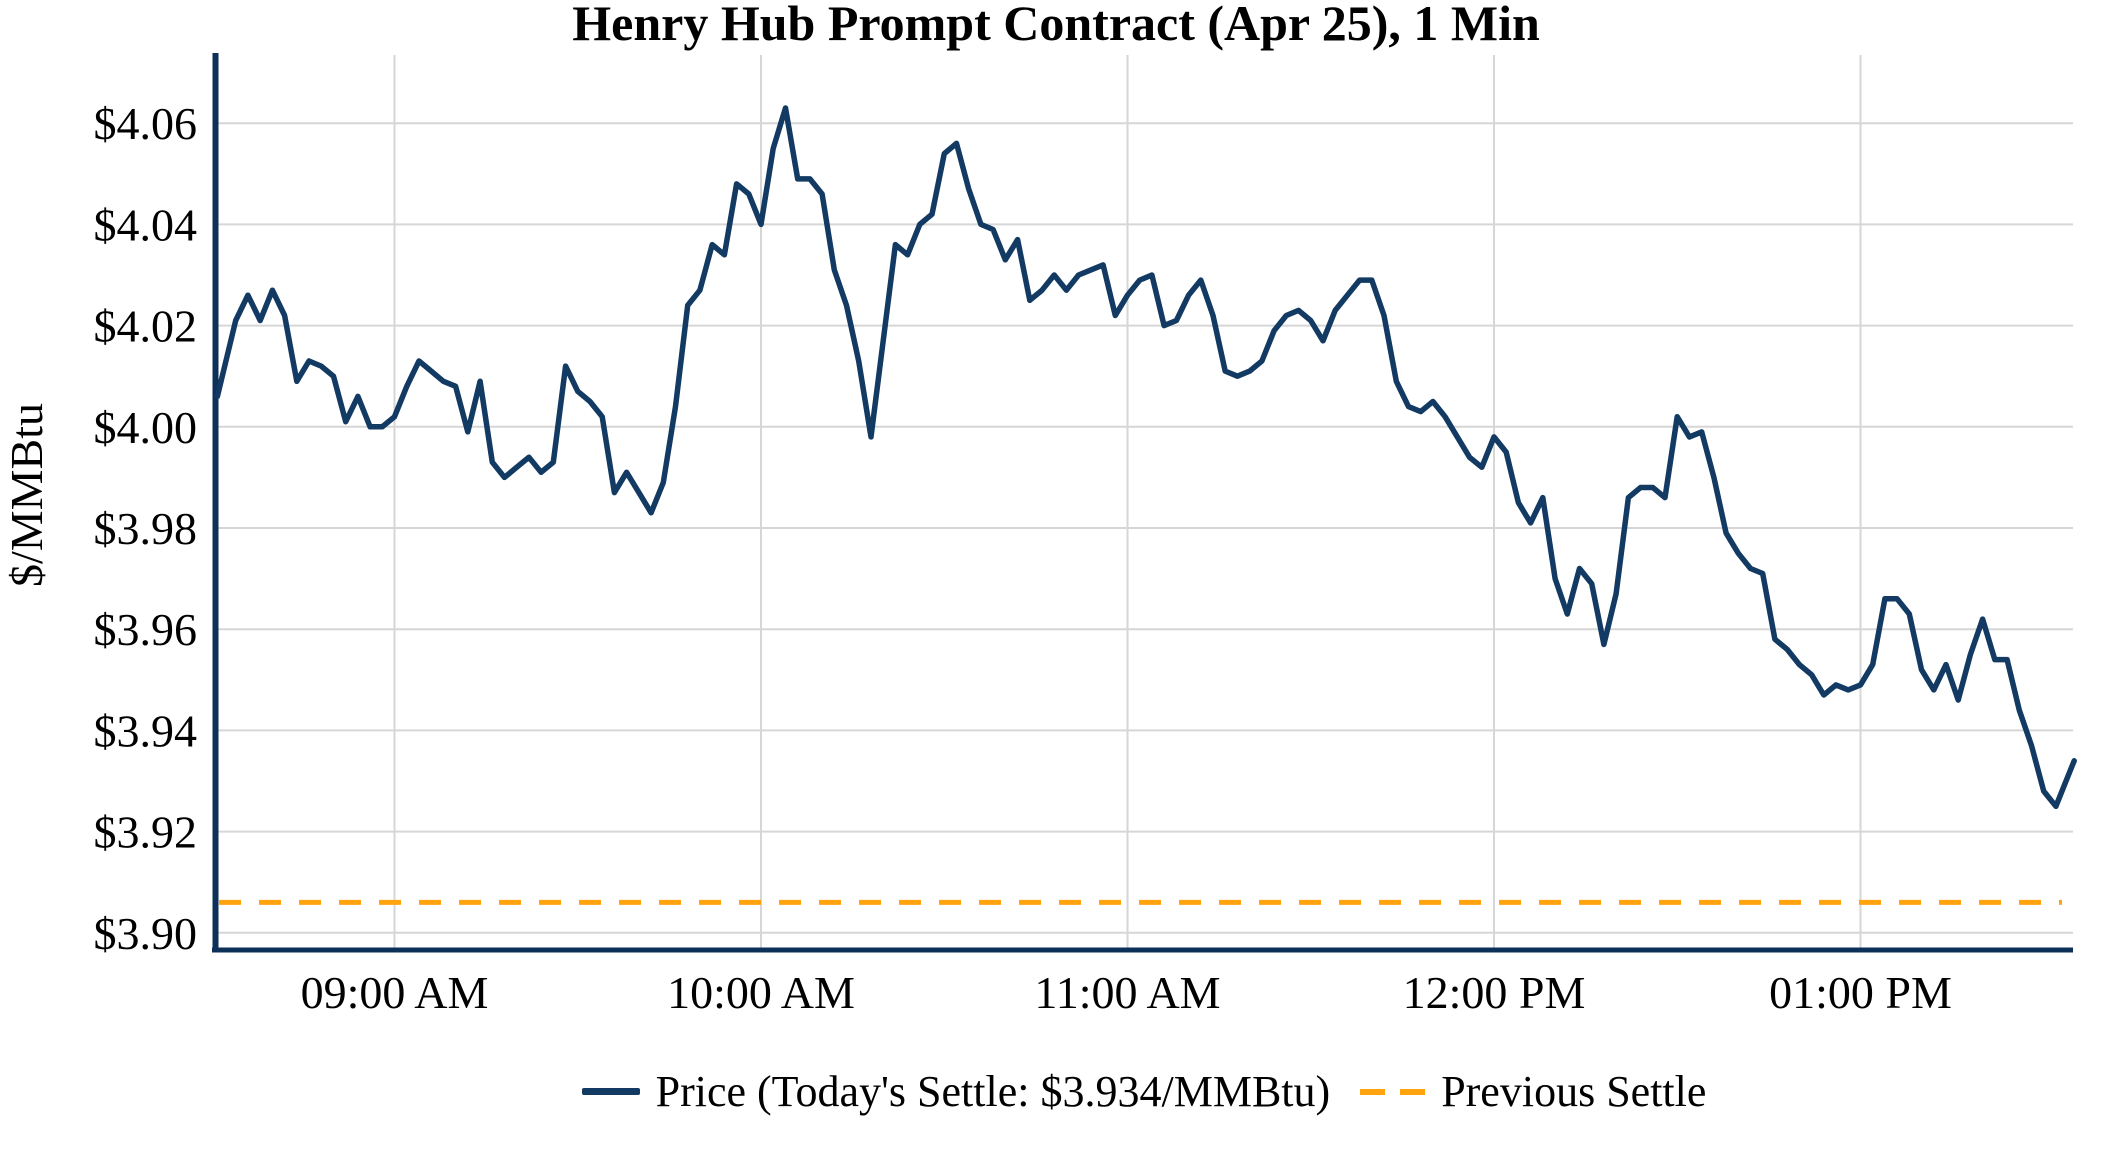  What do you see at coordinates (146, 427) in the screenshot?
I see `y-tick-label: $4.00` at bounding box center [146, 427].